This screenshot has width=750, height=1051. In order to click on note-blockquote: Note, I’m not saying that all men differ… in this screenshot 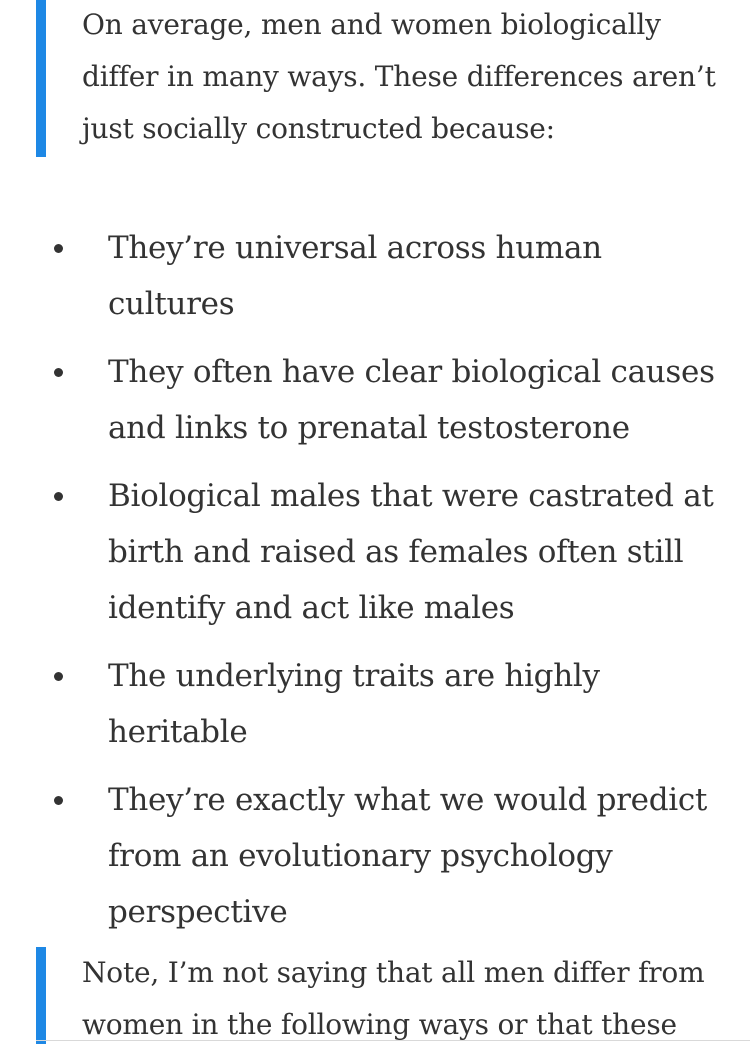, I will do `click(381, 995)`.